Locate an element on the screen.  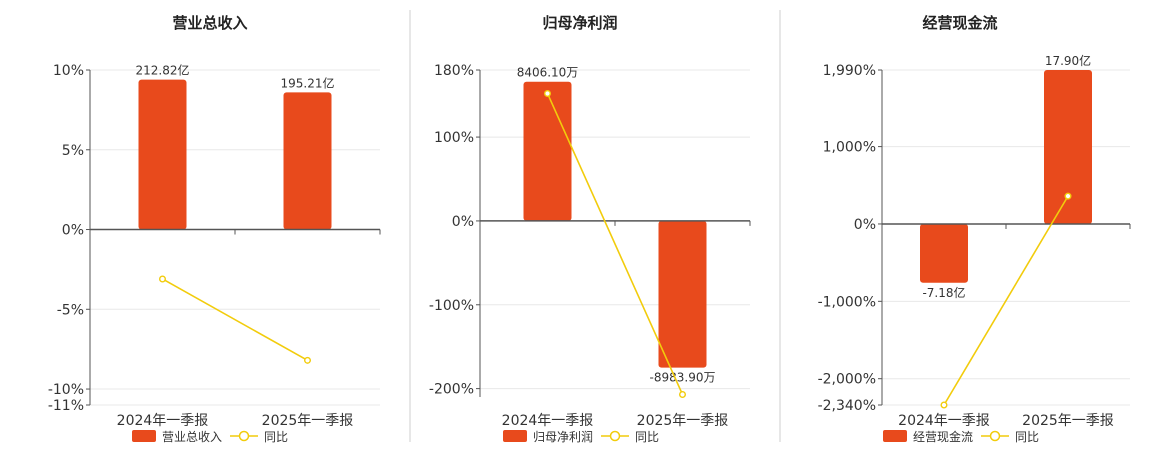
y-tick-label: 5% is located at coordinates (73, 151).